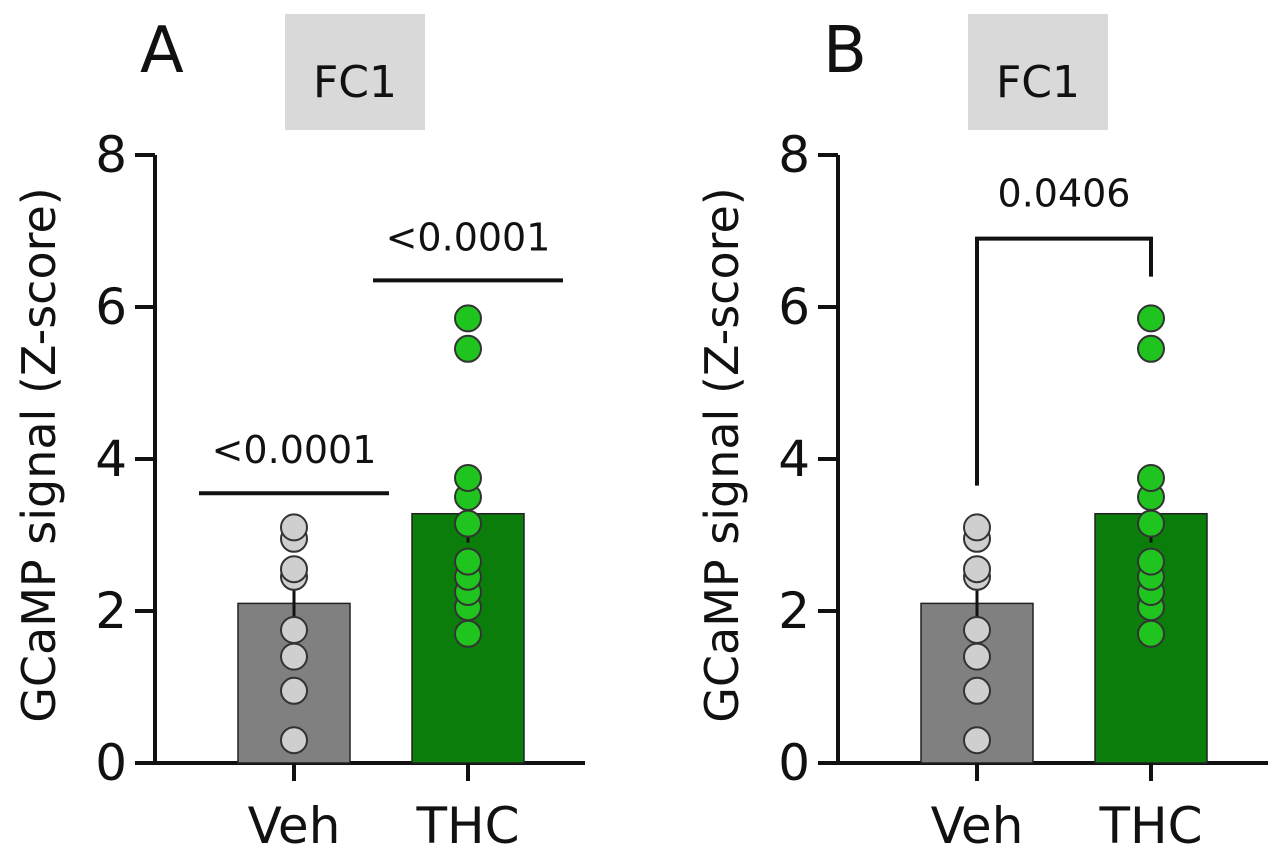 This screenshot has height=859, width=1280. Describe the element at coordinates (845, 51) in the screenshot. I see `panel-letter: B` at that location.